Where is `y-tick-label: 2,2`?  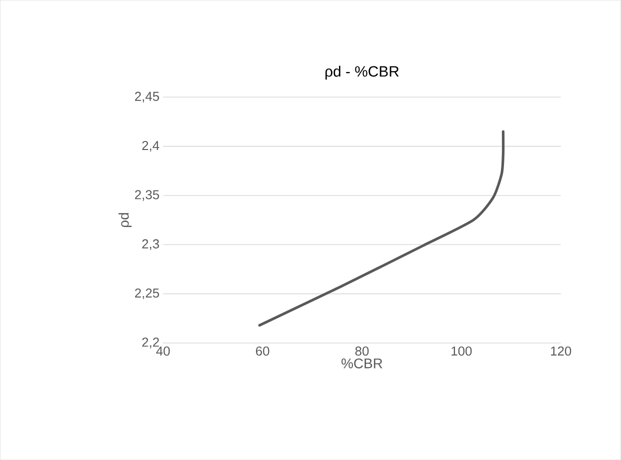 y-tick-label: 2,2 is located at coordinates (150, 343).